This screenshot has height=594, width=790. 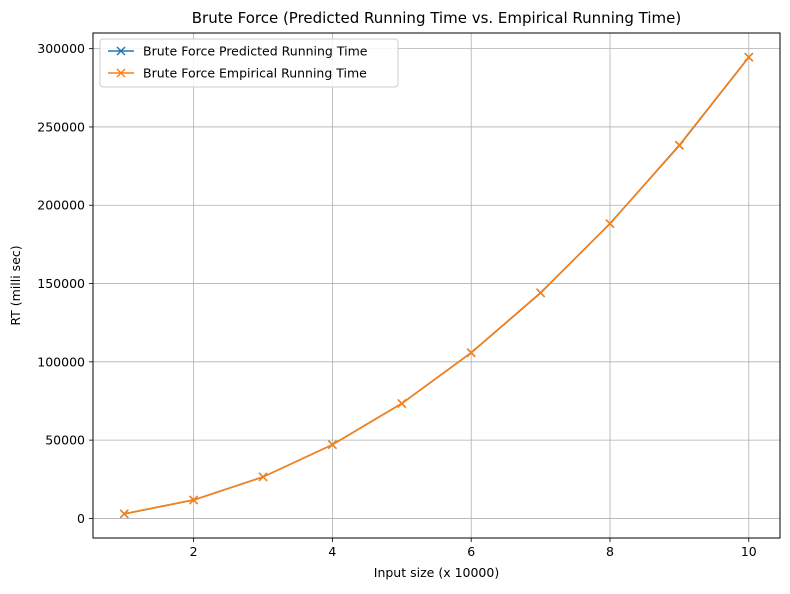 What do you see at coordinates (15, 285) in the screenshot?
I see `y-axis-label: RT (milli sec)` at bounding box center [15, 285].